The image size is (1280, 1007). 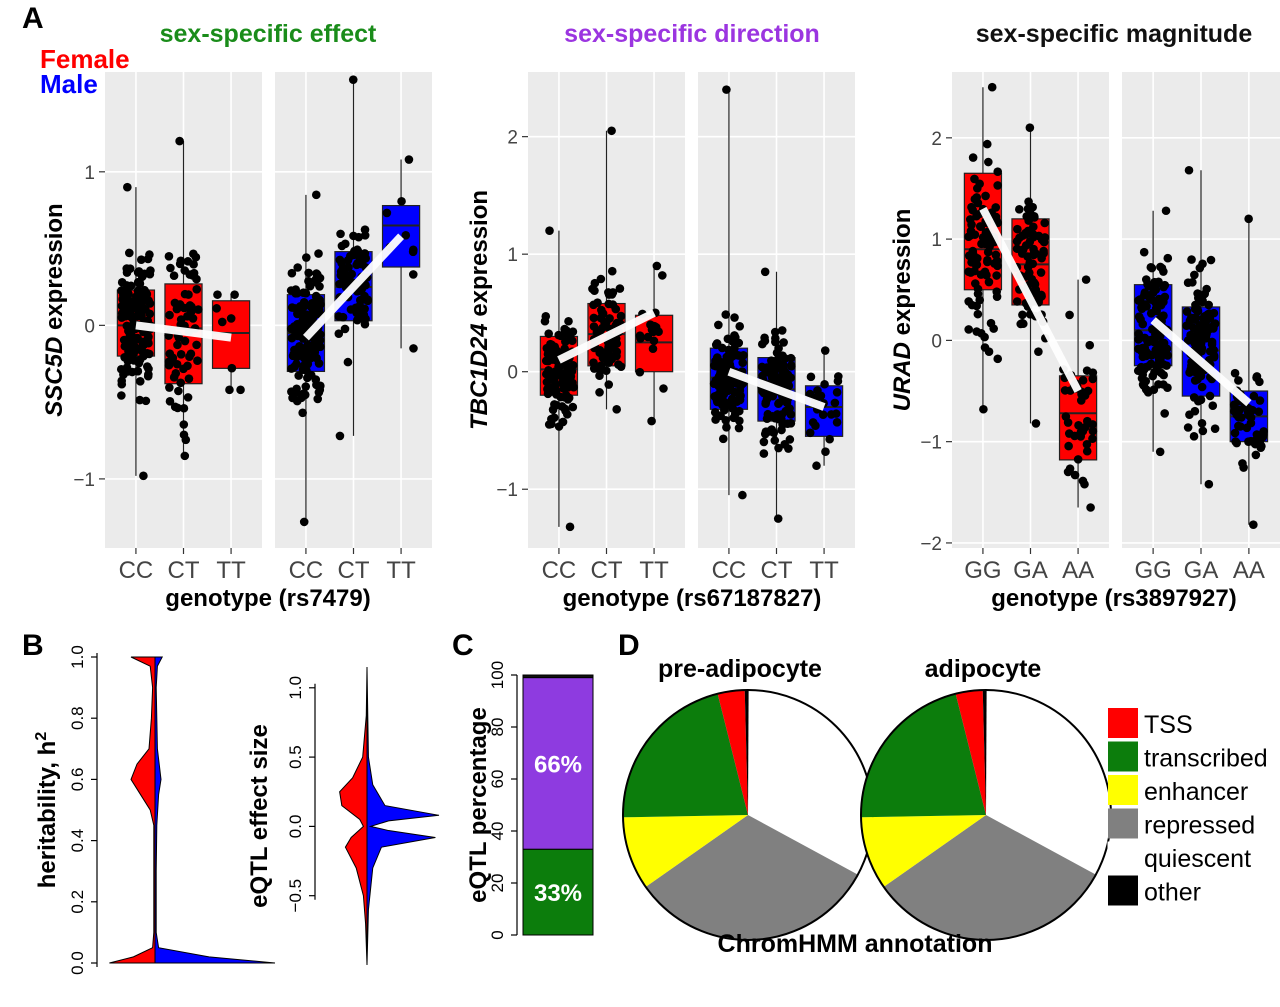 What do you see at coordinates (479, 256) in the screenshot?
I see `y-axis-label-text: expression` at bounding box center [479, 256].